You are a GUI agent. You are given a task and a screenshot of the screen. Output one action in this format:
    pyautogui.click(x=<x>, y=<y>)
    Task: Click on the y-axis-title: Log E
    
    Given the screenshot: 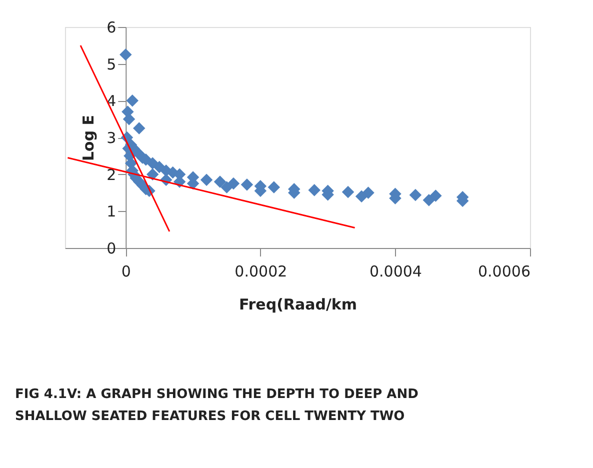 What is the action you would take?
    pyautogui.click(x=89, y=138)
    